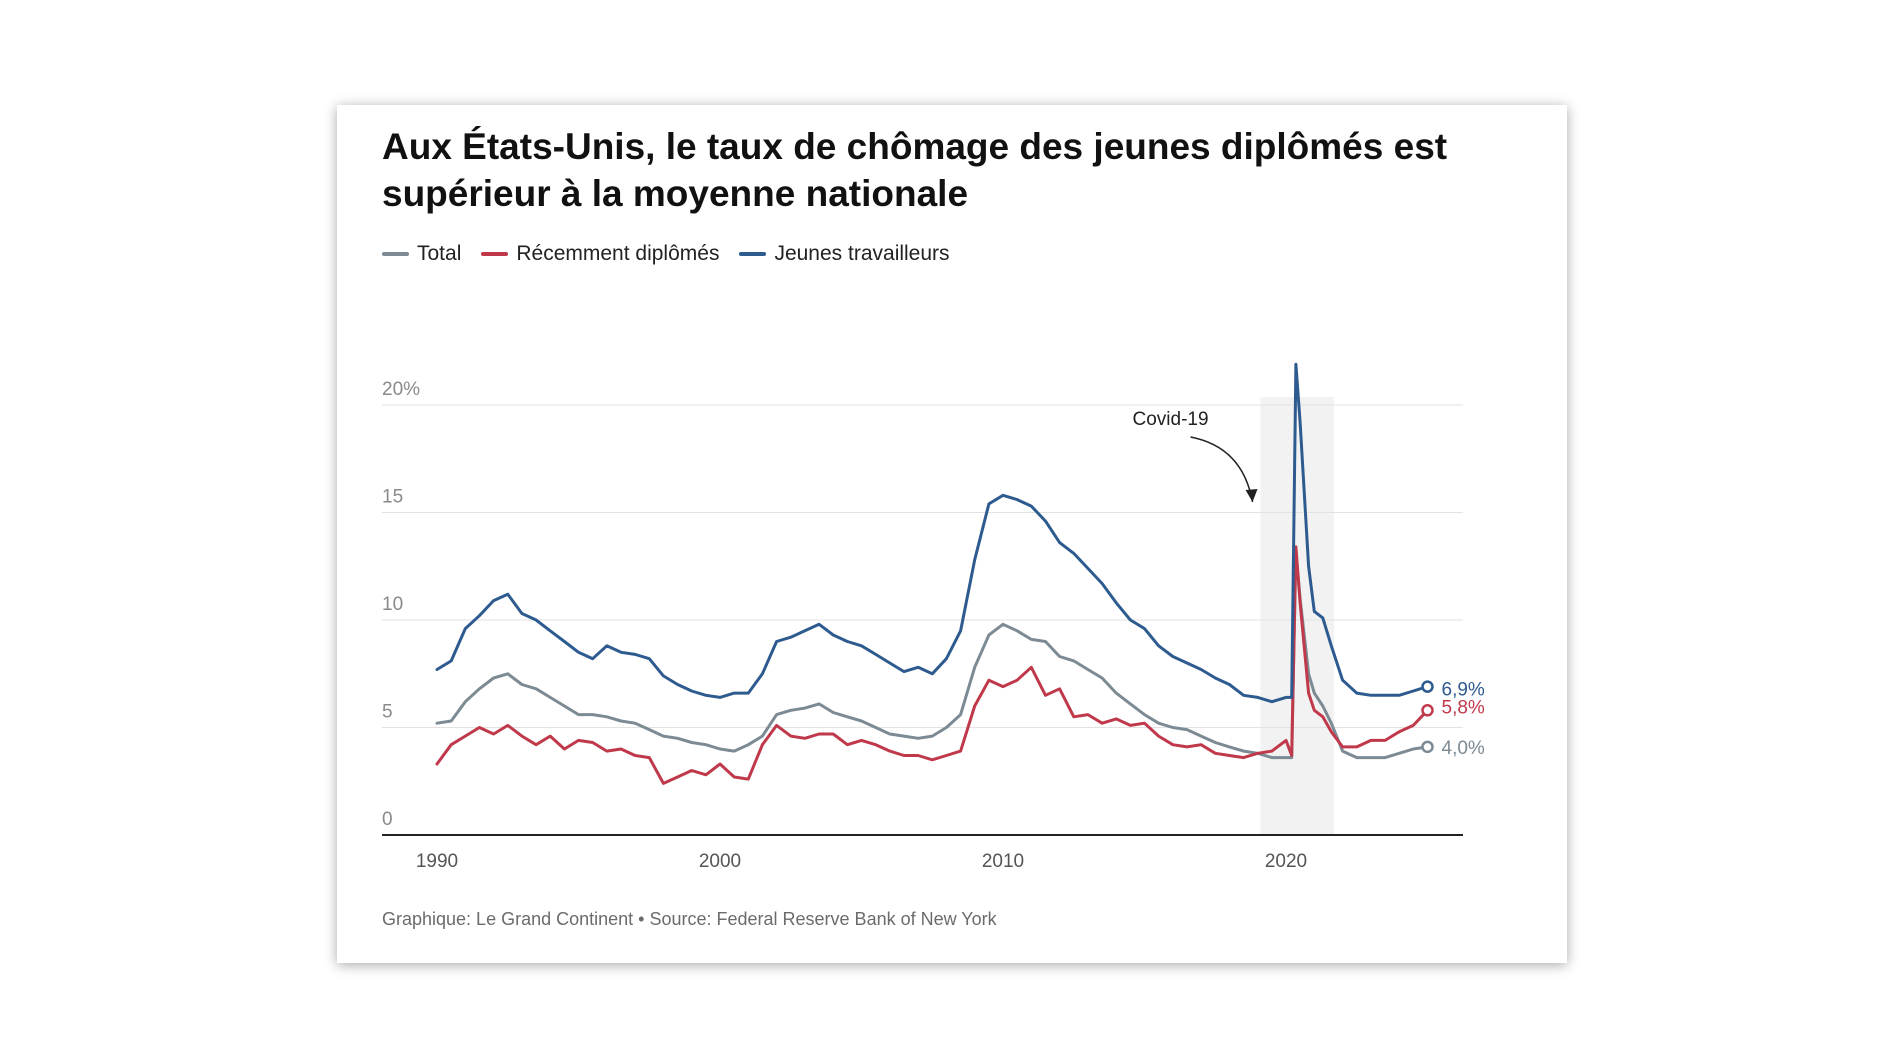 Image resolution: width=1896 pixels, height=1064 pixels. Describe the element at coordinates (720, 861) in the screenshot. I see `x-tick-label-2000: 2000` at that location.